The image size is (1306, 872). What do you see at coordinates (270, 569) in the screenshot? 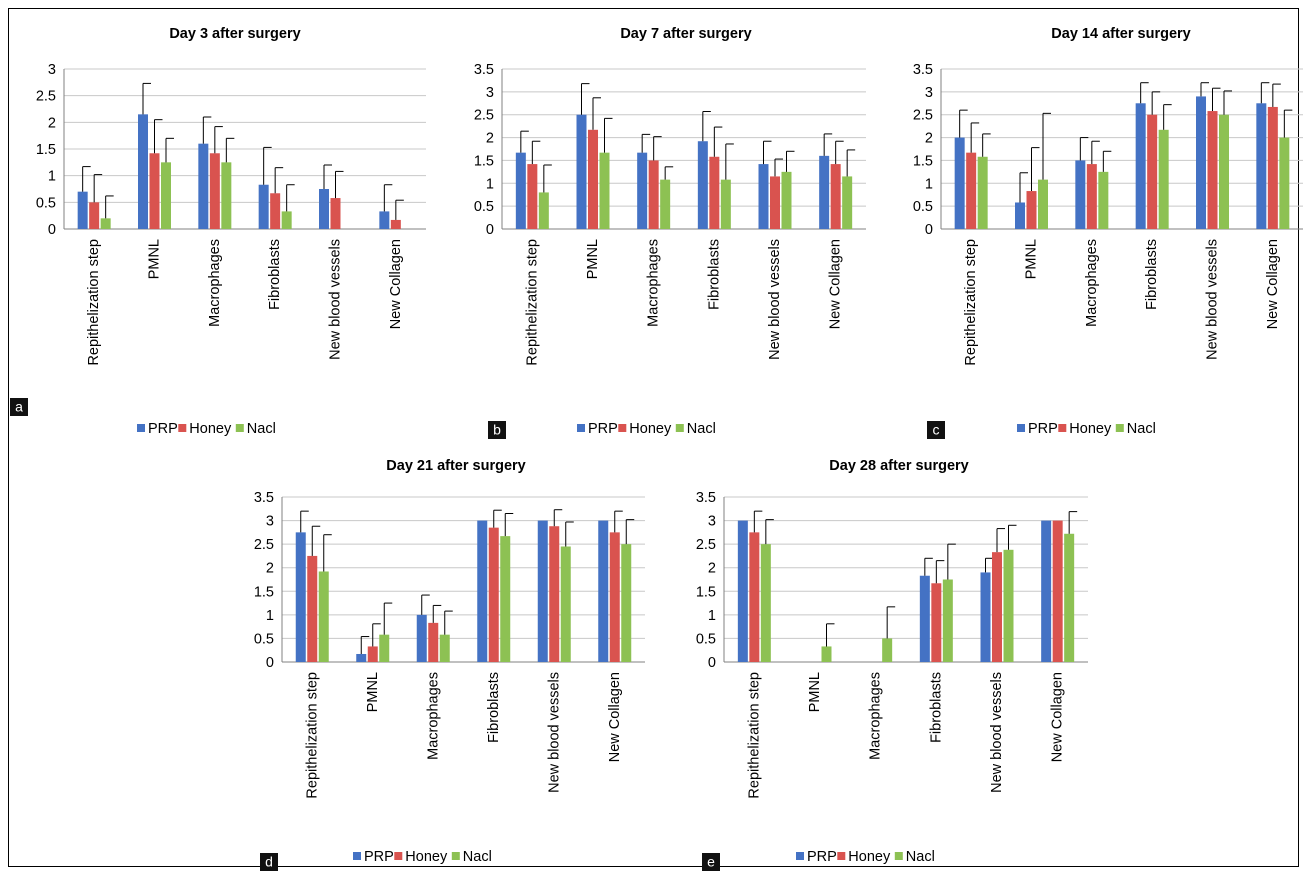
I see `y-tick-label: 2` at bounding box center [270, 569].